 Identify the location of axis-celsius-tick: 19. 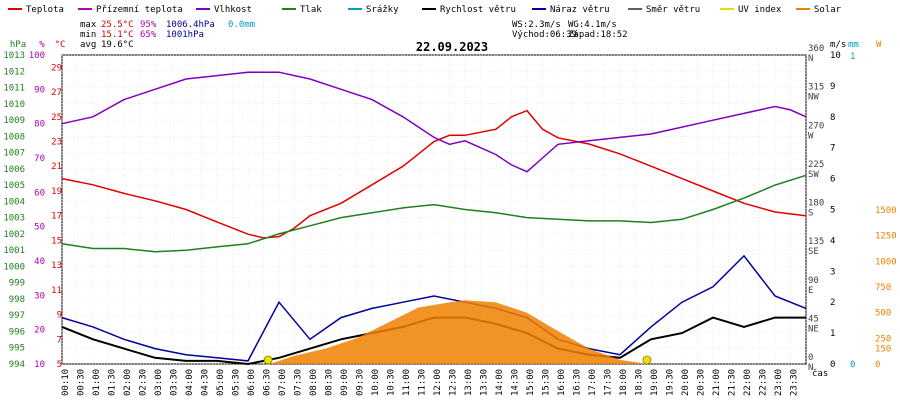
(56, 192).